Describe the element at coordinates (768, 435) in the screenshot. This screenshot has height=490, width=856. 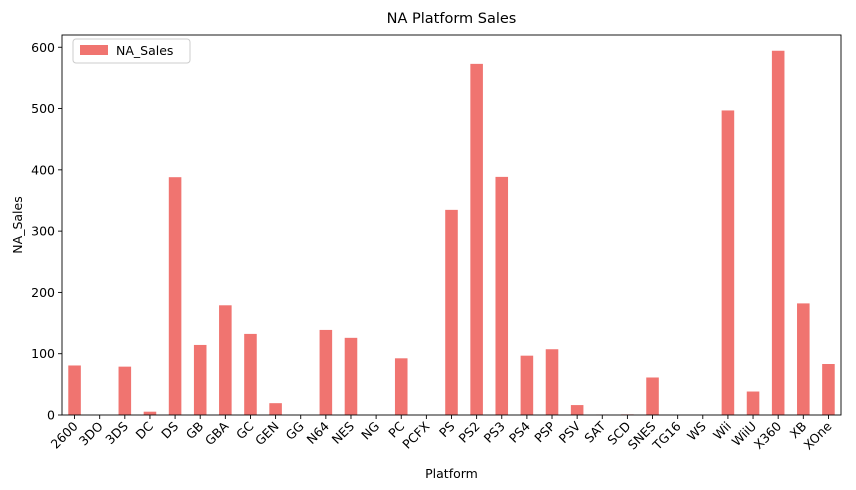
I see `x-tick-label: X360` at that location.